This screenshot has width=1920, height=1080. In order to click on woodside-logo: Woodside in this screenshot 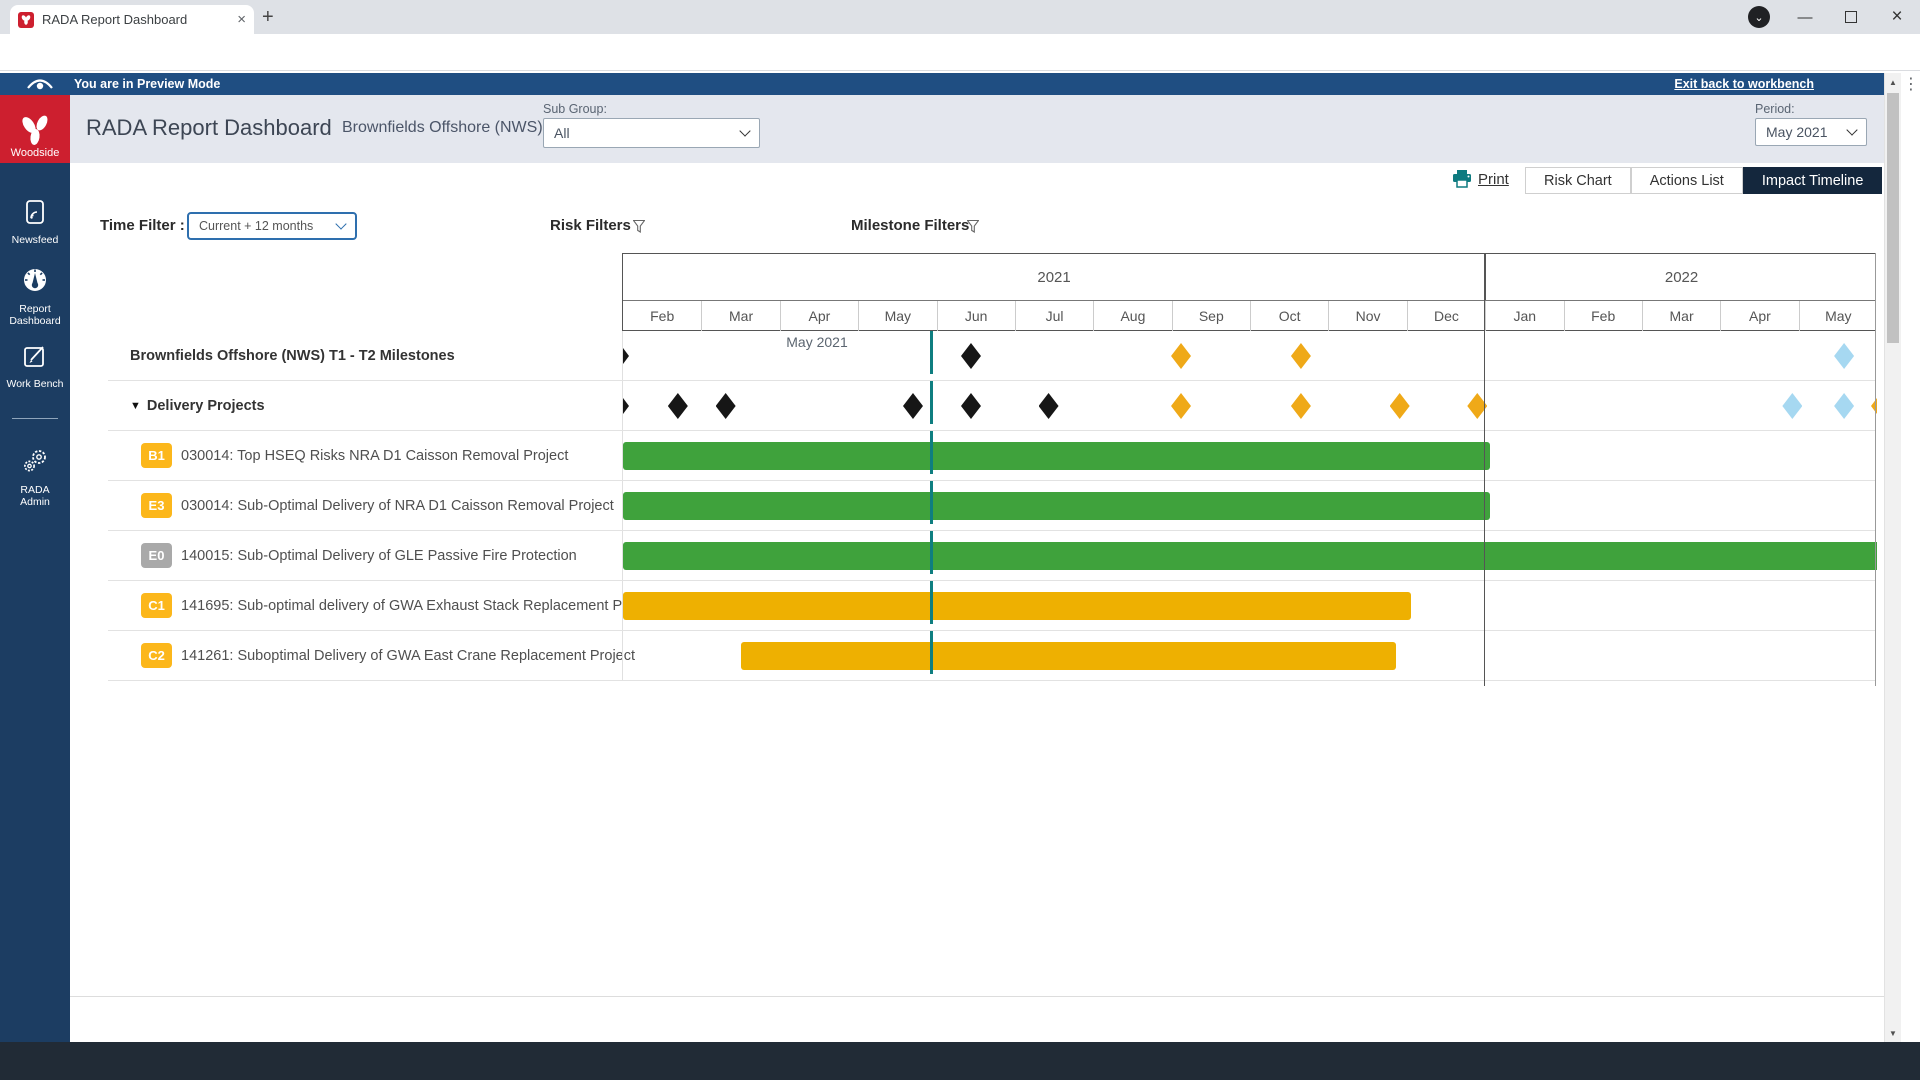, I will do `click(35, 129)`.